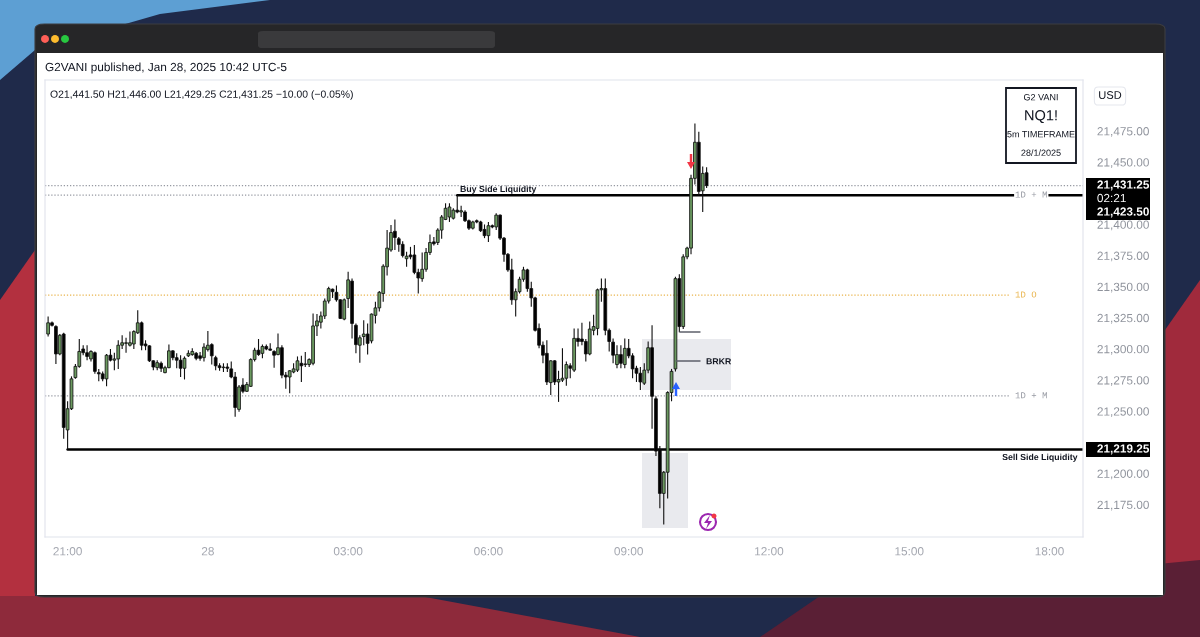 Image resolution: width=1200 pixels, height=637 pixels. What do you see at coordinates (1123, 350) in the screenshot?
I see `y-tick-label: 21,300.00` at bounding box center [1123, 350].